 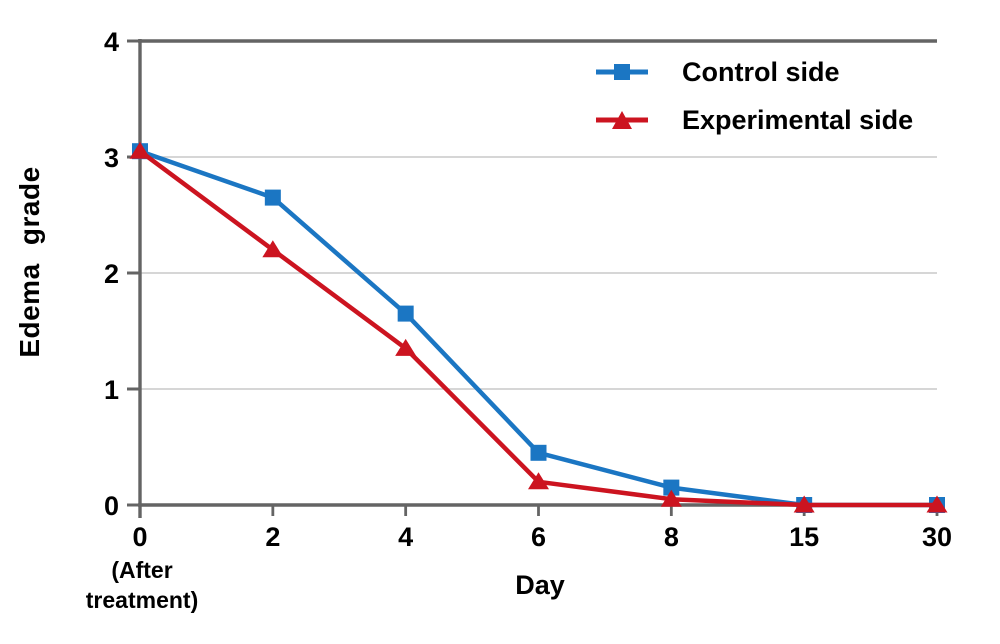 What do you see at coordinates (142, 585) in the screenshot?
I see `x-axis-note: (After treatment)` at bounding box center [142, 585].